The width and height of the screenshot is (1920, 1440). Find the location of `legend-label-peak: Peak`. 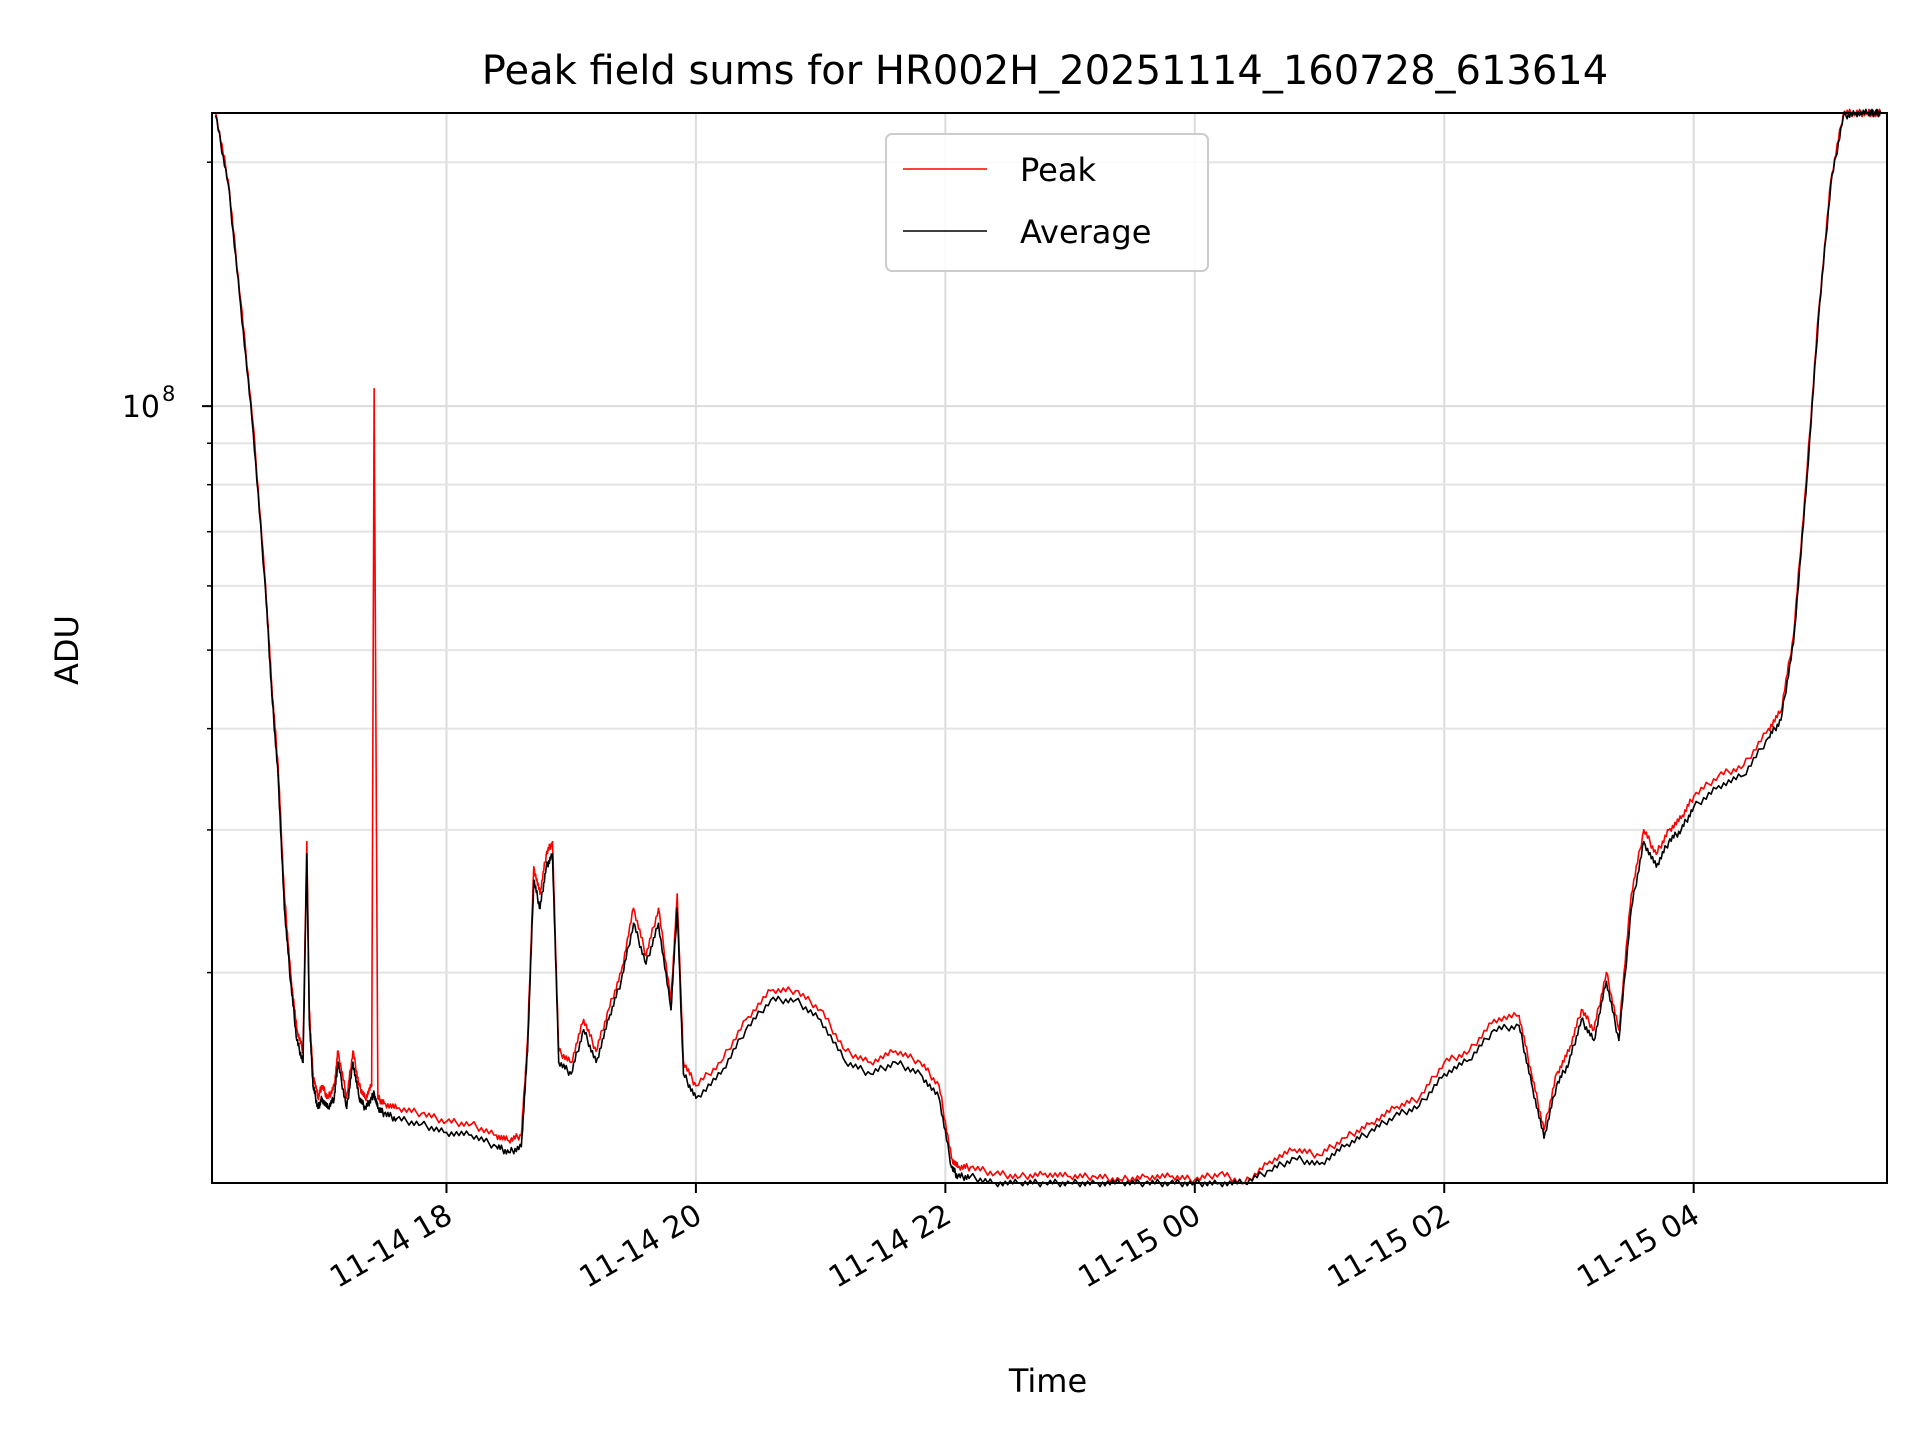

legend-label-peak: Peak is located at coordinates (1058, 170).